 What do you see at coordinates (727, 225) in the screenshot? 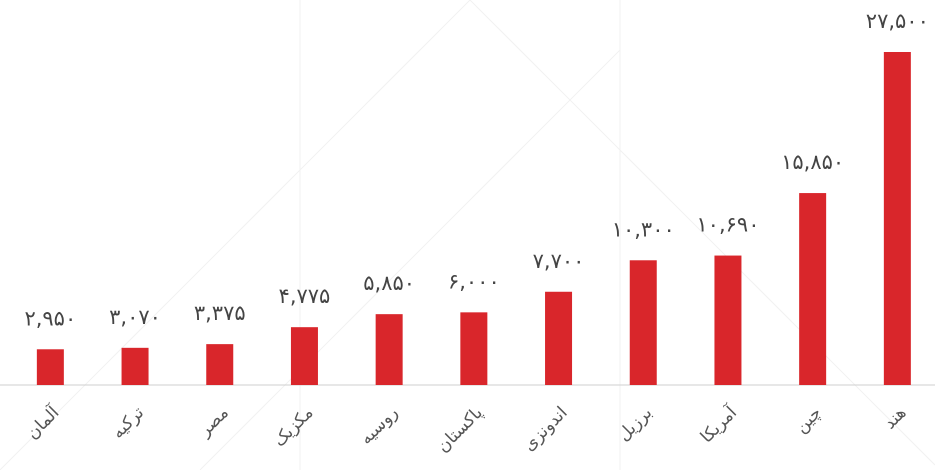
I see `value-label: ۱۰,۶۹۰` at bounding box center [727, 225].